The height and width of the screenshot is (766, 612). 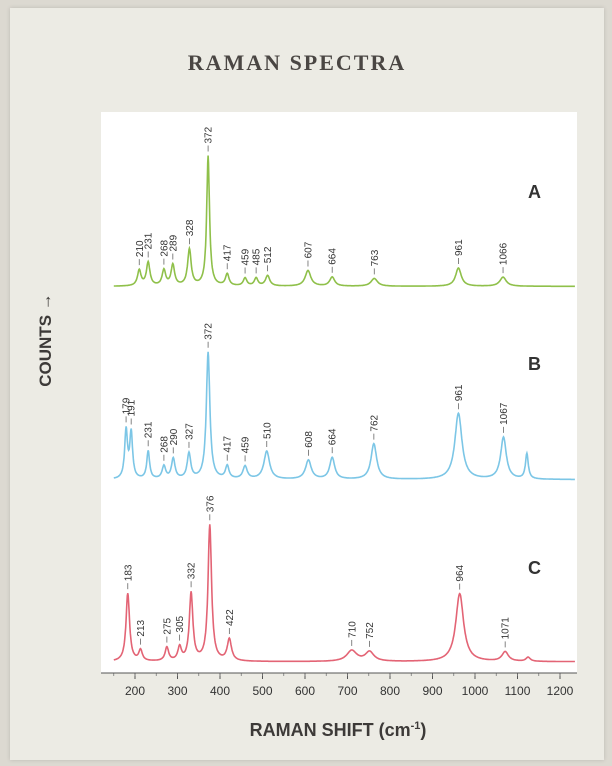 What do you see at coordinates (127, 405) in the screenshot?
I see `peak-label: 179` at bounding box center [127, 405].